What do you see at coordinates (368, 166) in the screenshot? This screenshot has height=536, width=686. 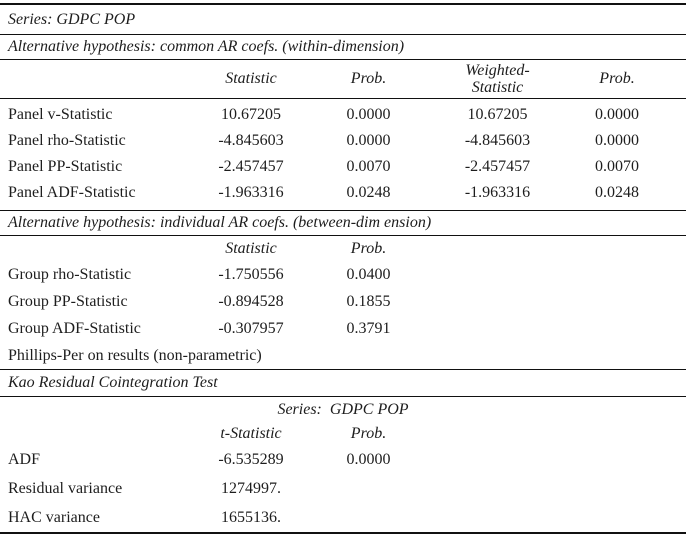 I see `cell-prob: 0.0070` at bounding box center [368, 166].